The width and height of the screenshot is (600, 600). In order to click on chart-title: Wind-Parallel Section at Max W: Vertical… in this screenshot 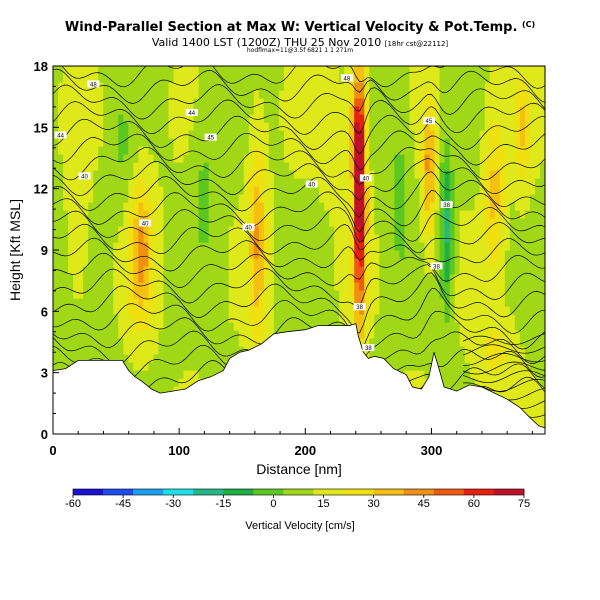, I will do `click(300, 27)`.